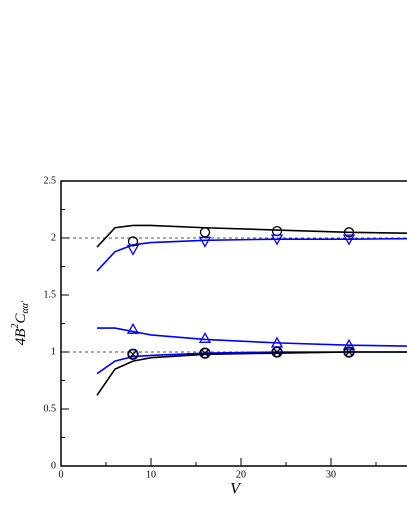 The height and width of the screenshot is (527, 407). Describe the element at coordinates (53, 237) in the screenshot. I see `y-tick-label: 2` at that location.